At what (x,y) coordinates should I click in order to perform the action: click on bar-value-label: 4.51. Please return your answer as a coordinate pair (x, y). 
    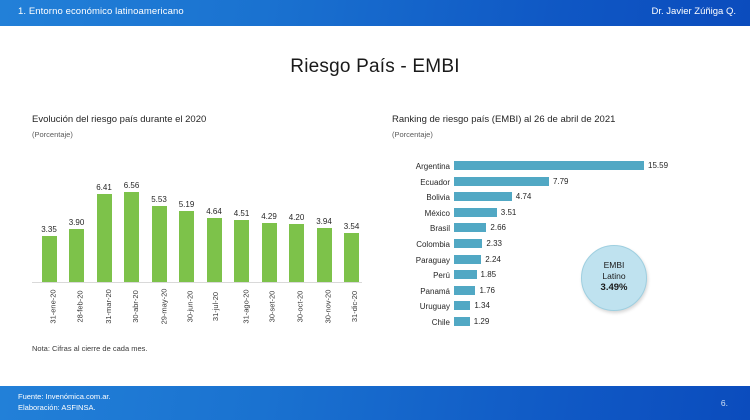
    Looking at the image, I should click on (241, 214).